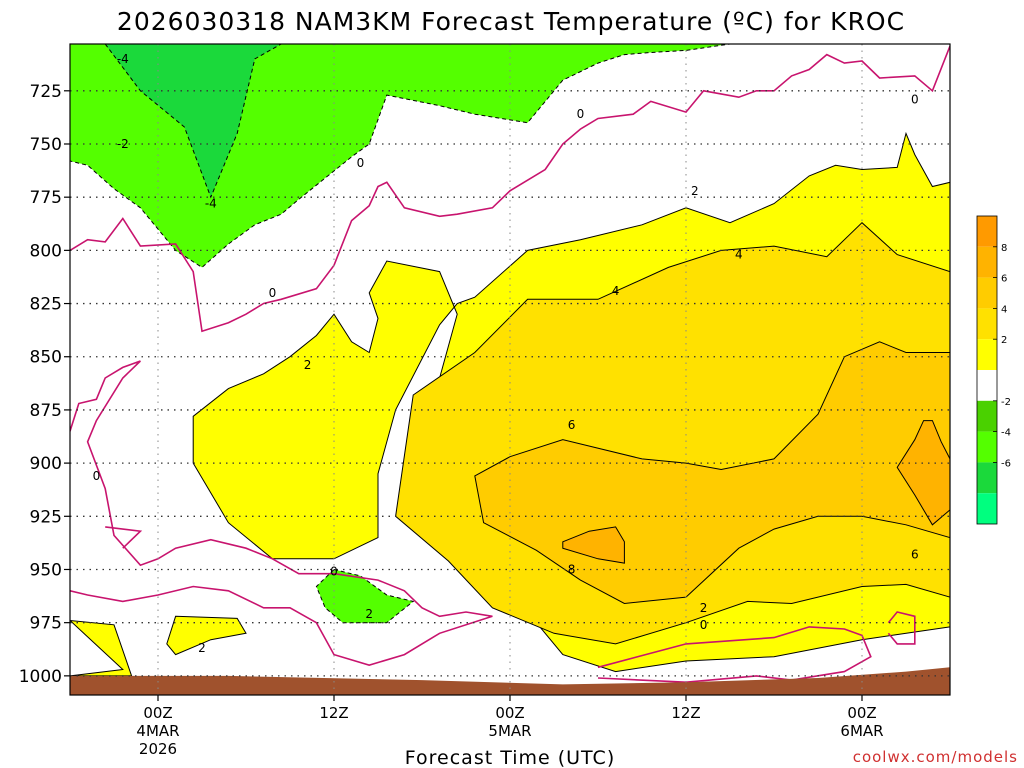 This screenshot has width=1024, height=768. Describe the element at coordinates (1004, 309) in the screenshot. I see `colorbar-label-2: 4` at that location.